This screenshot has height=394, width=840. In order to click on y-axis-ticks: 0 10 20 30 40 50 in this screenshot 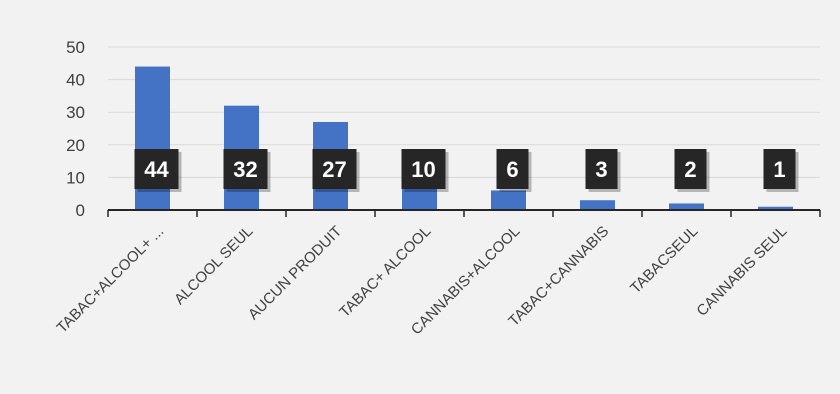, I will do `click(75, 129)`.